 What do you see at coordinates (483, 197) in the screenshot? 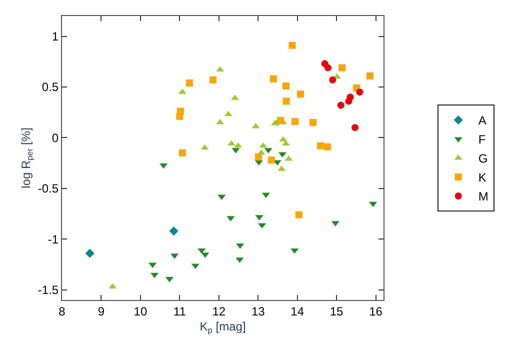
I see `legend-label: M` at bounding box center [483, 197].